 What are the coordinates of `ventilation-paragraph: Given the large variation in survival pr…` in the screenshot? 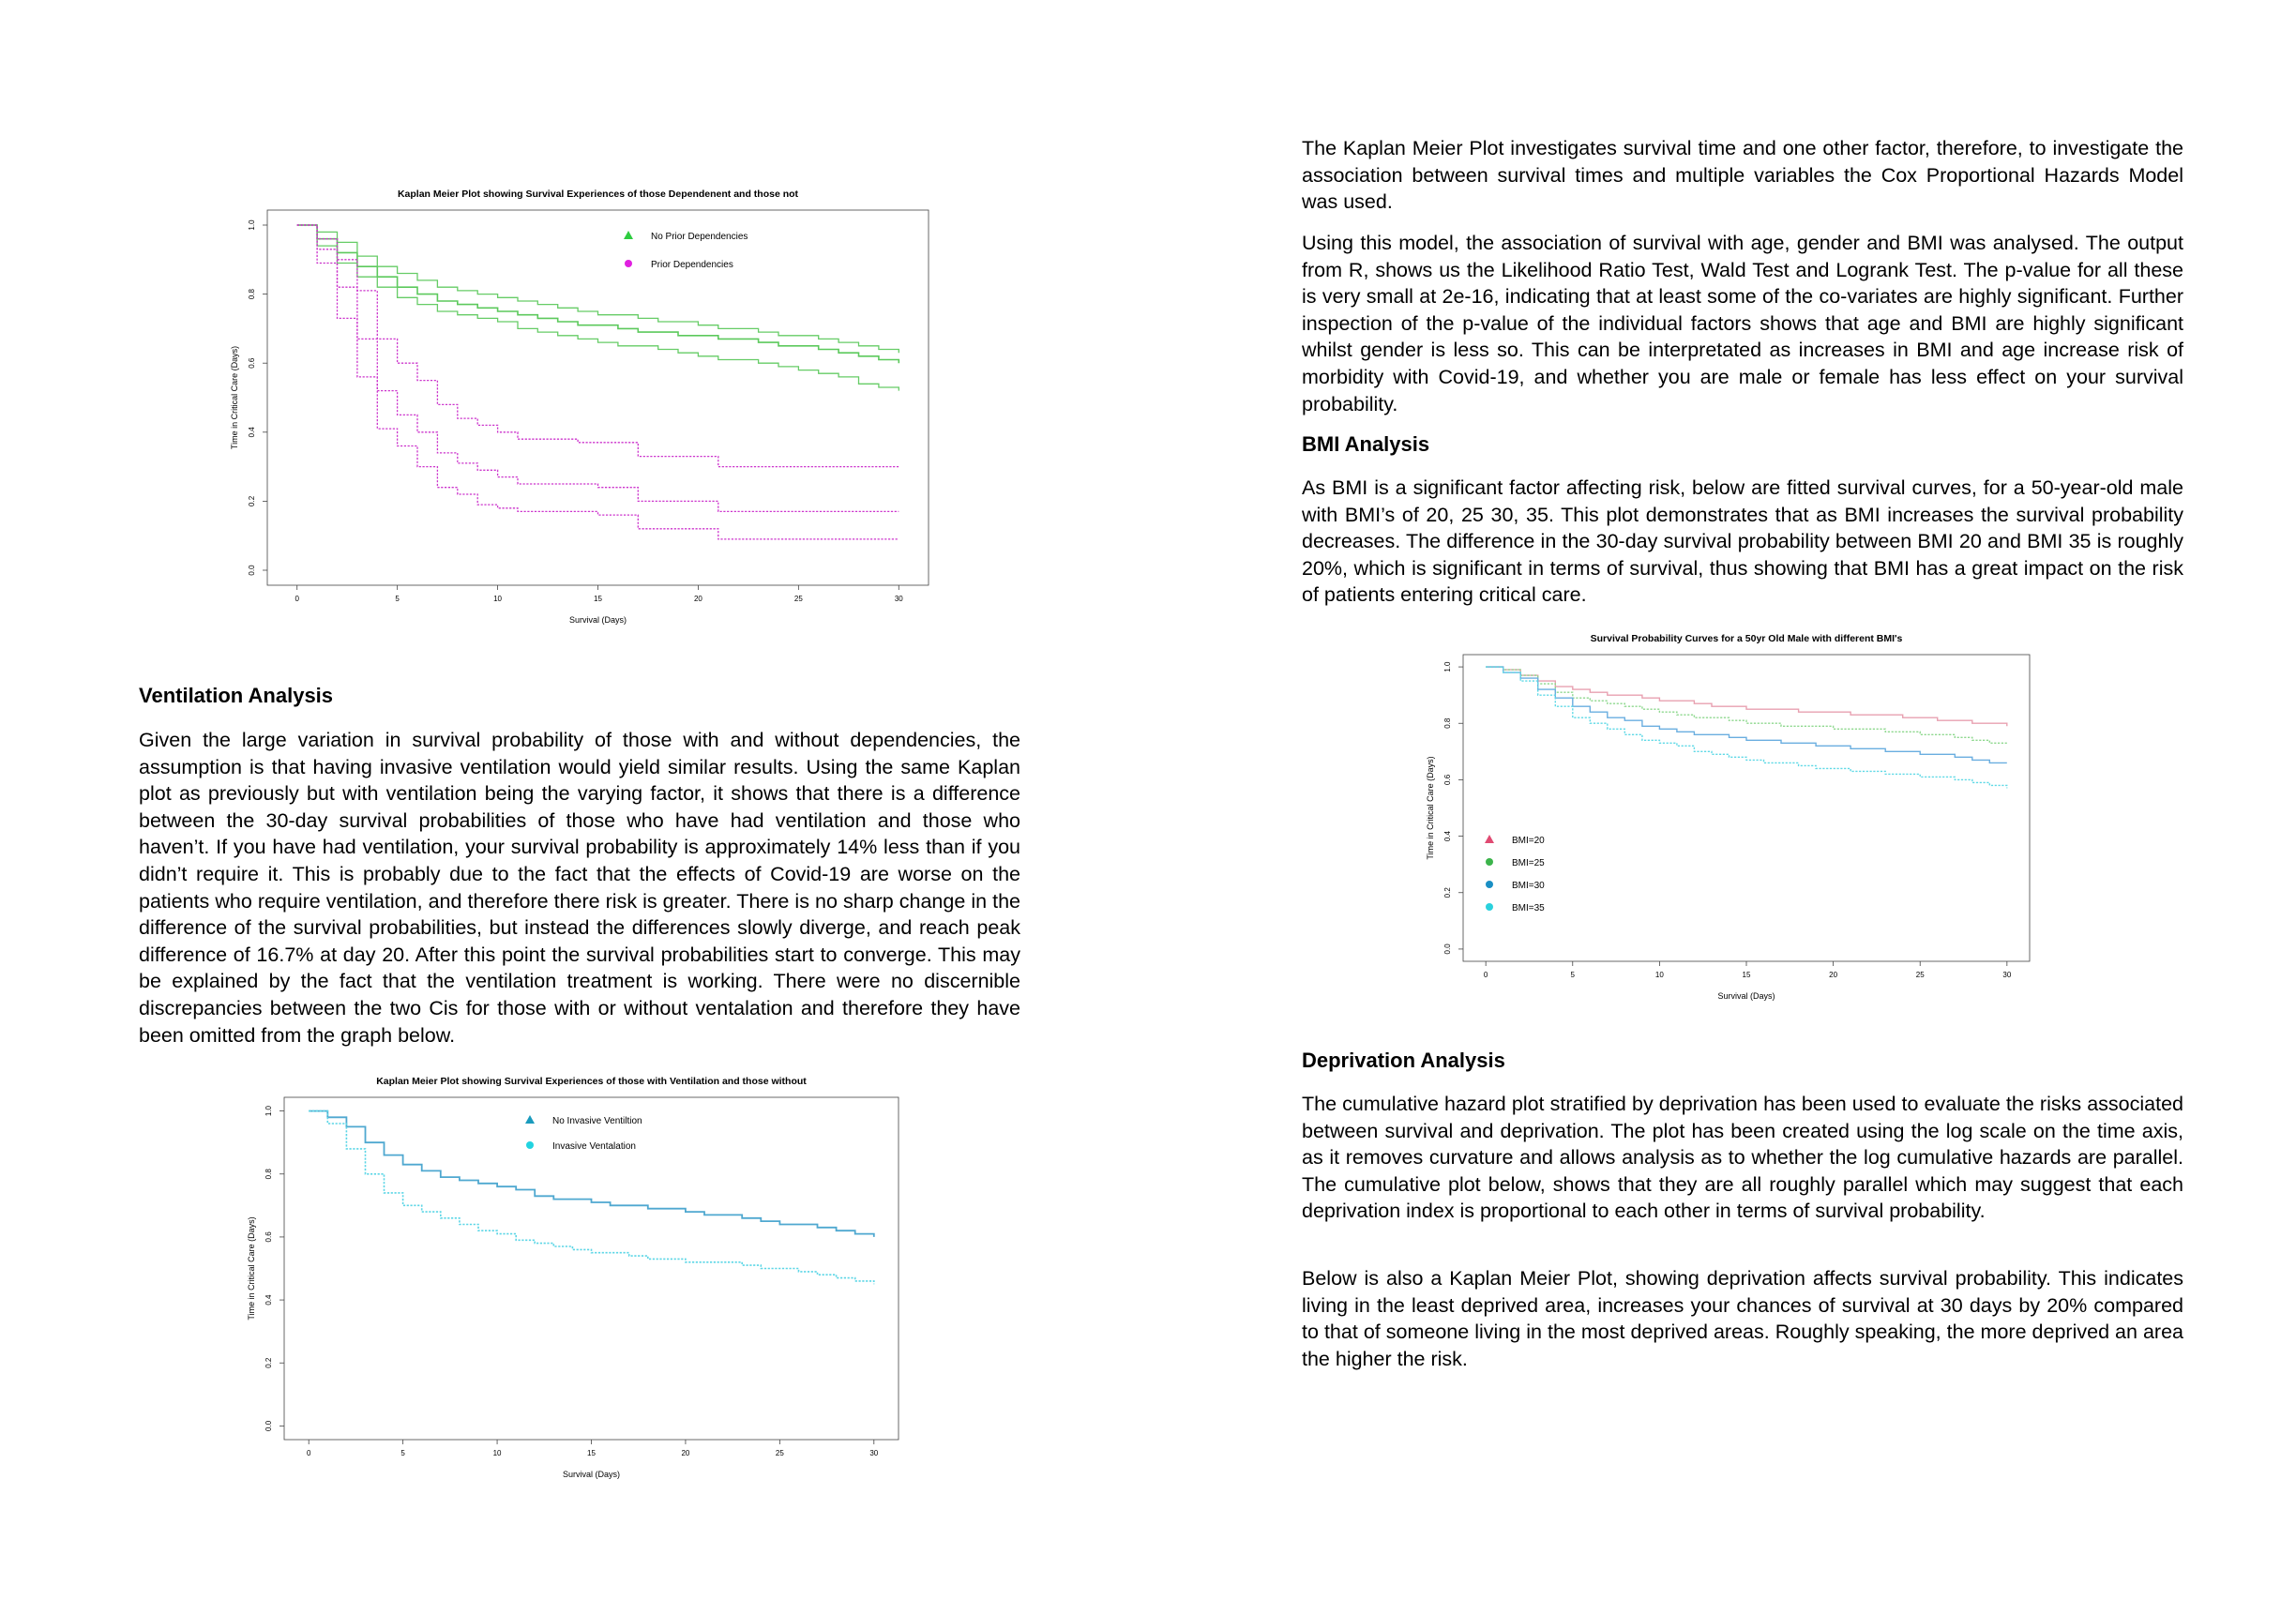 It's located at (579, 888).